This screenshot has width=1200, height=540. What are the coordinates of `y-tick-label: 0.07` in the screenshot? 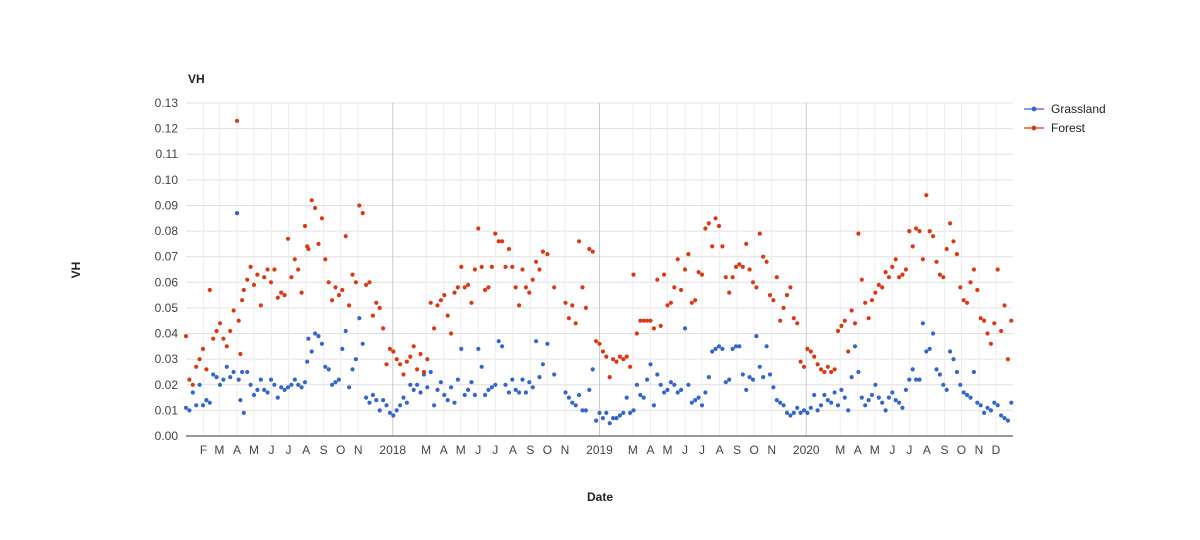 It's located at (167, 257).